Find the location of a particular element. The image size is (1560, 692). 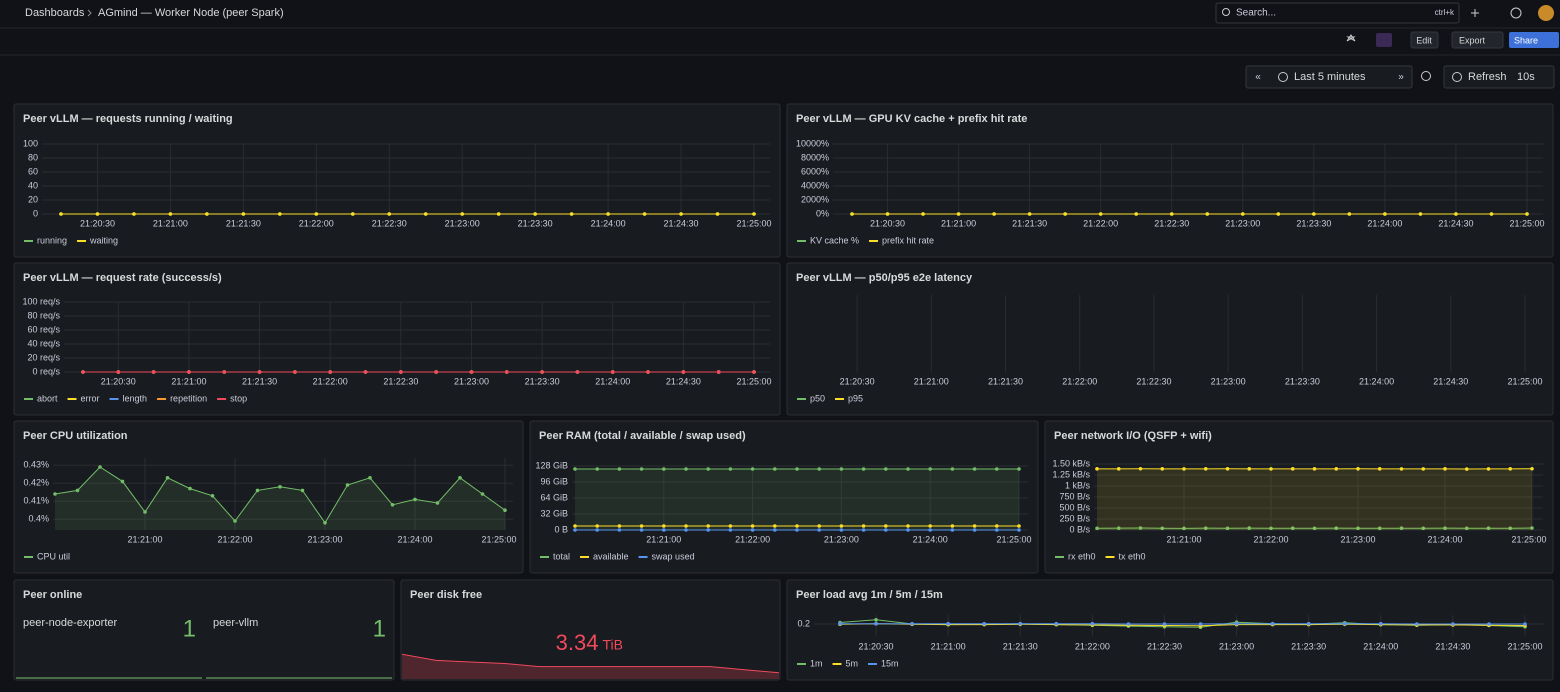

add-icon is located at coordinates (1475, 13).